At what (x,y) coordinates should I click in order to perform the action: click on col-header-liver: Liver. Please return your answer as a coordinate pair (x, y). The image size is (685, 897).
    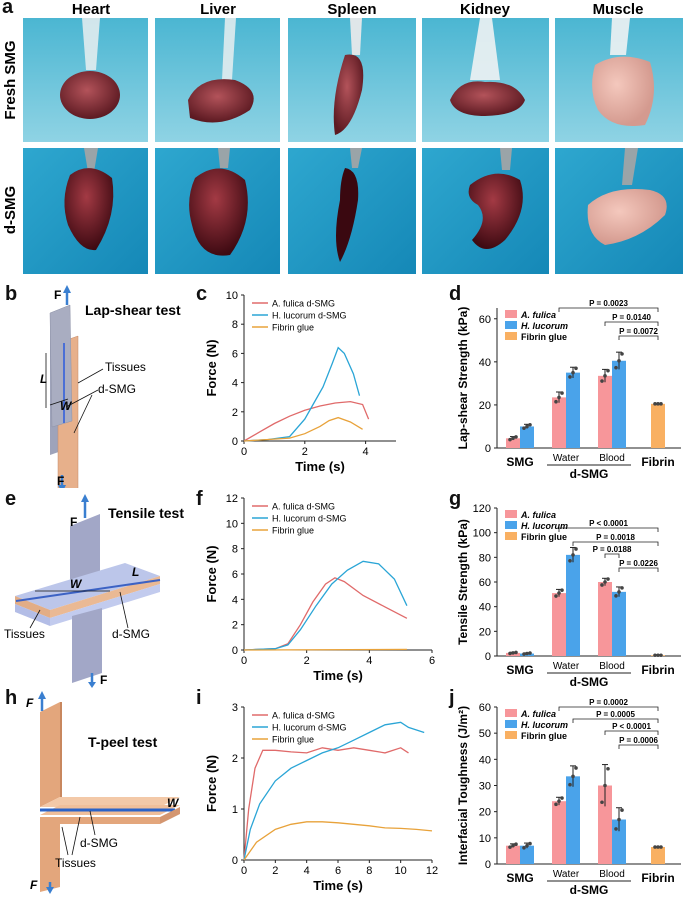
    Looking at the image, I should click on (218, 9).